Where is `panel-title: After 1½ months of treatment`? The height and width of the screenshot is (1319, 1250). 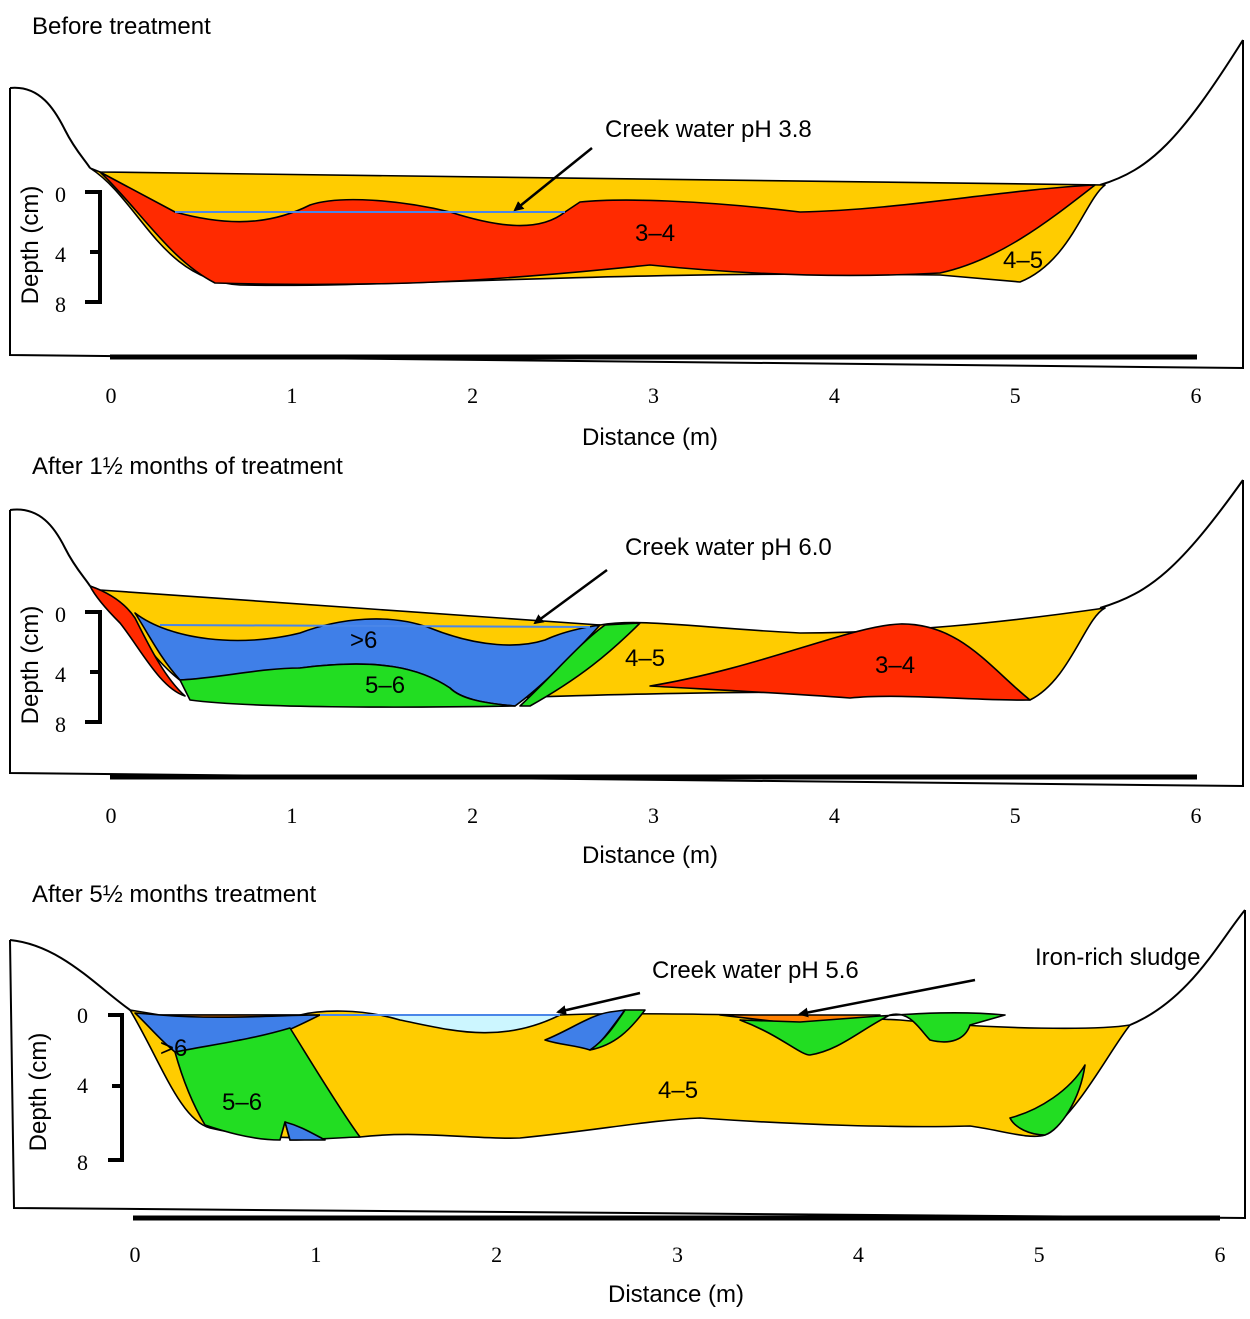 panel-title: After 1½ months of treatment is located at coordinates (187, 466).